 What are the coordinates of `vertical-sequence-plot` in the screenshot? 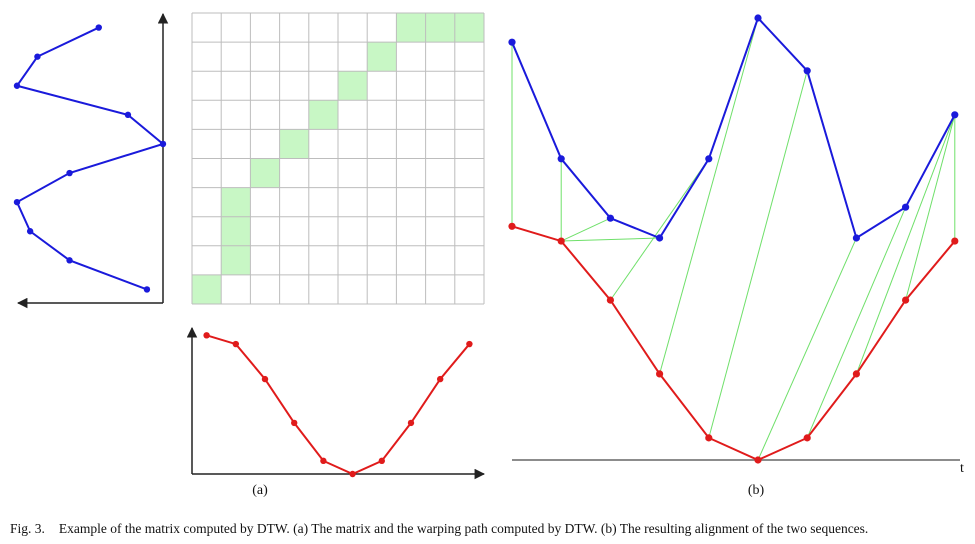 It's located at (91, 160).